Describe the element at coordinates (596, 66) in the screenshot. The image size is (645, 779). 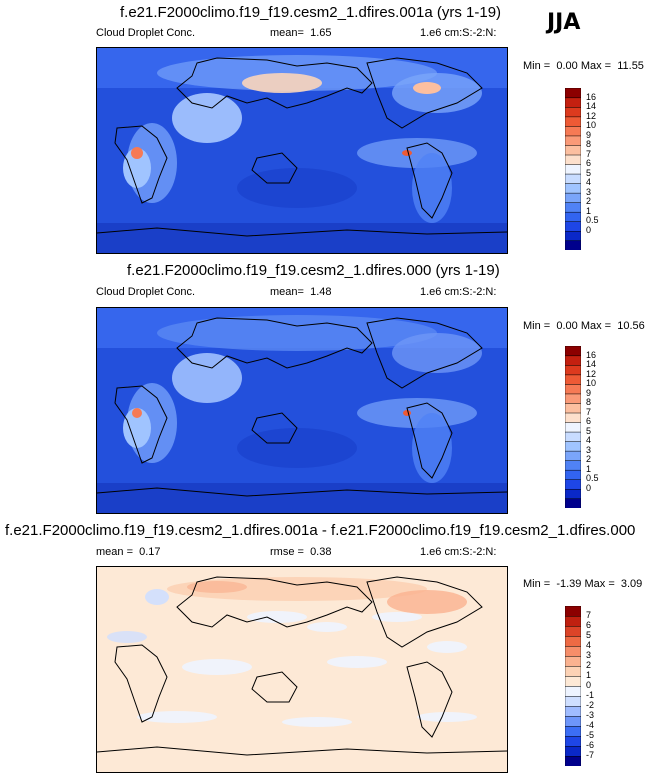
I see `panel1-max-label: Max =` at that location.